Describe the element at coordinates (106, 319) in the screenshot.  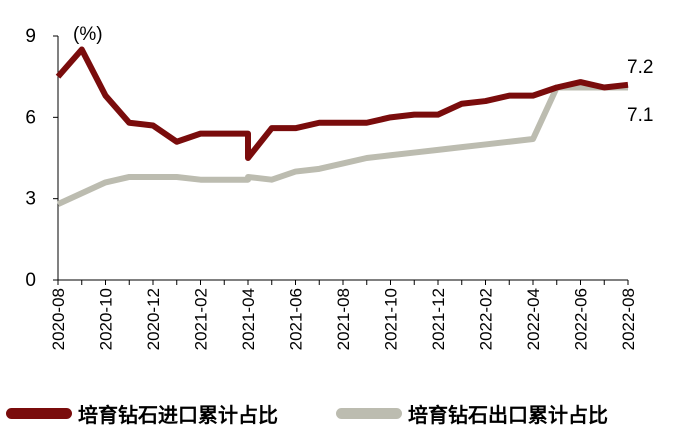
I see `x-tick-label: 2020-10` at that location.